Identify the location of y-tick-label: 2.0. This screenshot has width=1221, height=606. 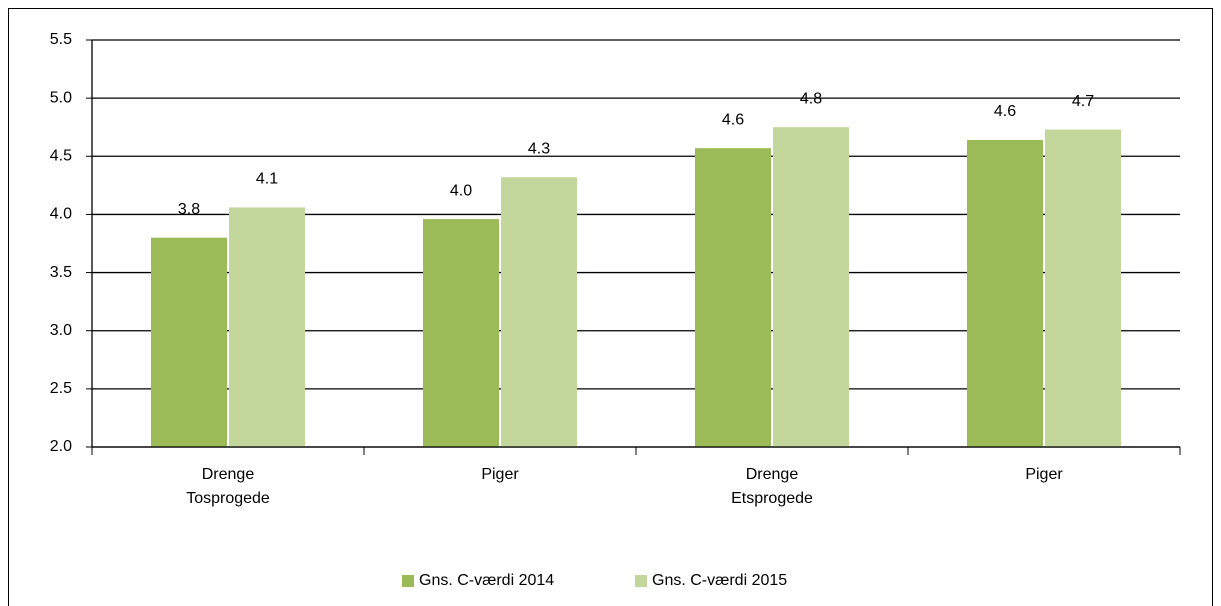
(61, 446).